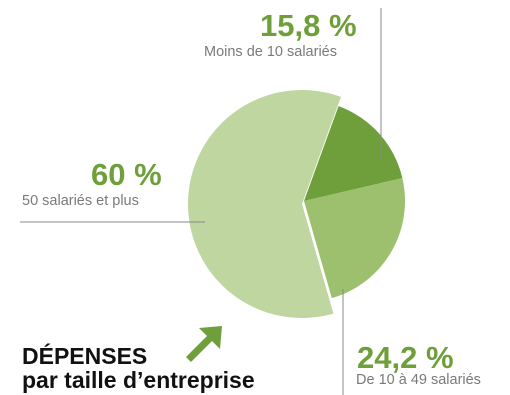 The image size is (510, 395). What do you see at coordinates (418, 380) in the screenshot?
I see `slice-label-medium: De 10 à 49 salariés` at bounding box center [418, 380].